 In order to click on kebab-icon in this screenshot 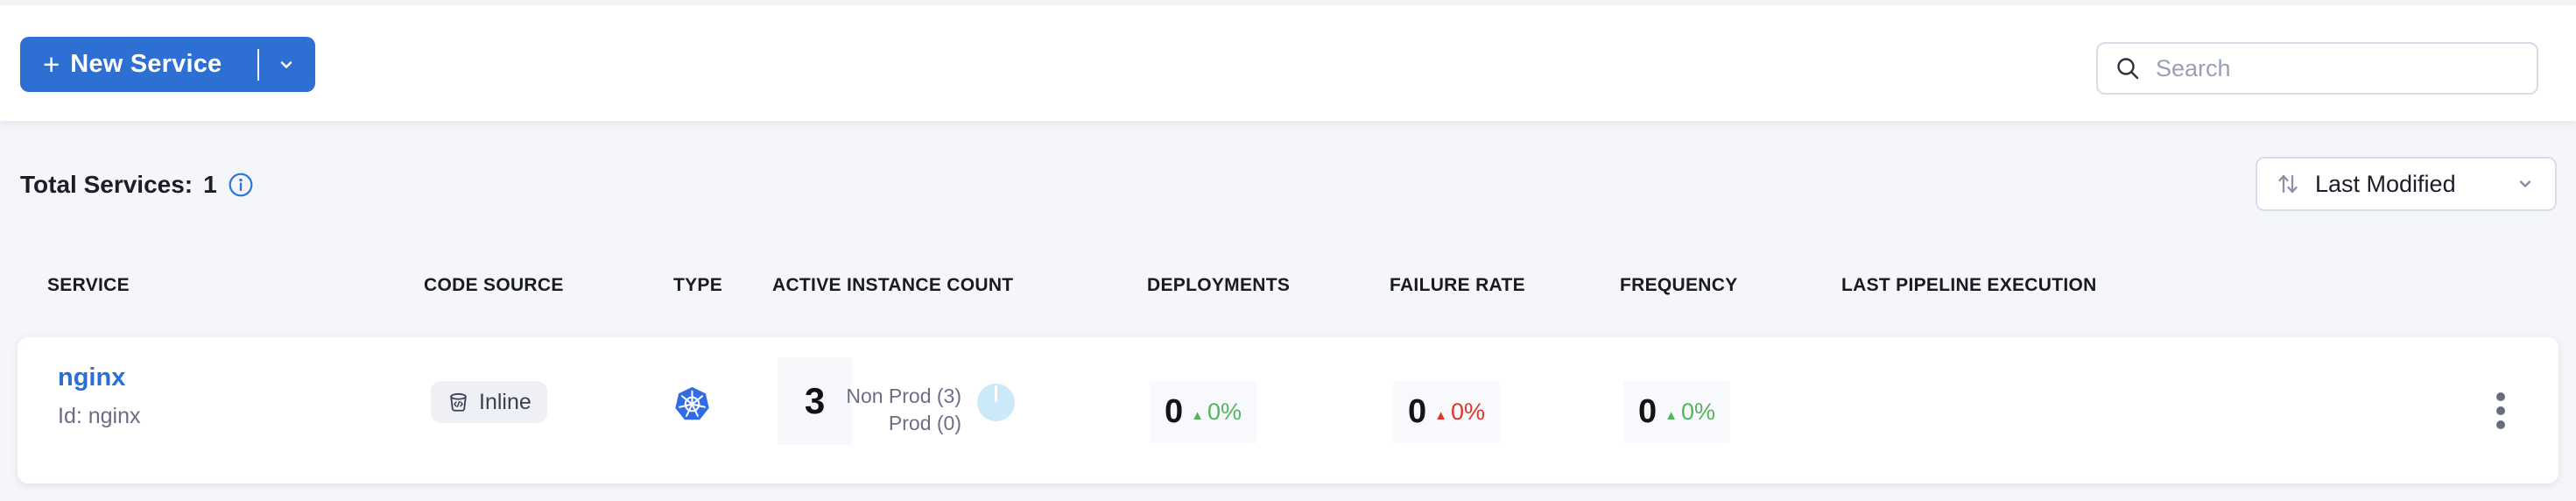, I will do `click(2500, 396)`.